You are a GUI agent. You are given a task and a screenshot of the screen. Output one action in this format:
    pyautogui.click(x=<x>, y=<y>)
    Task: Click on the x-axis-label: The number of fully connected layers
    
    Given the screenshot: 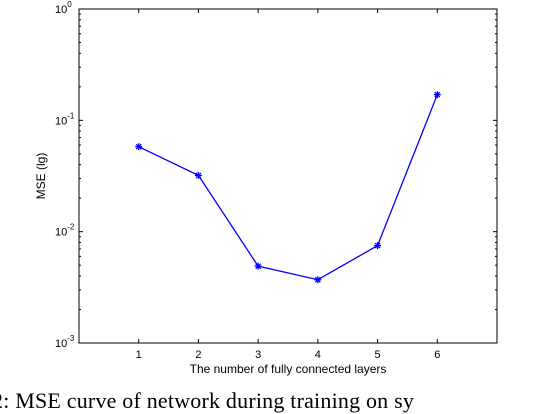 What is the action you would take?
    pyautogui.click(x=288, y=369)
    